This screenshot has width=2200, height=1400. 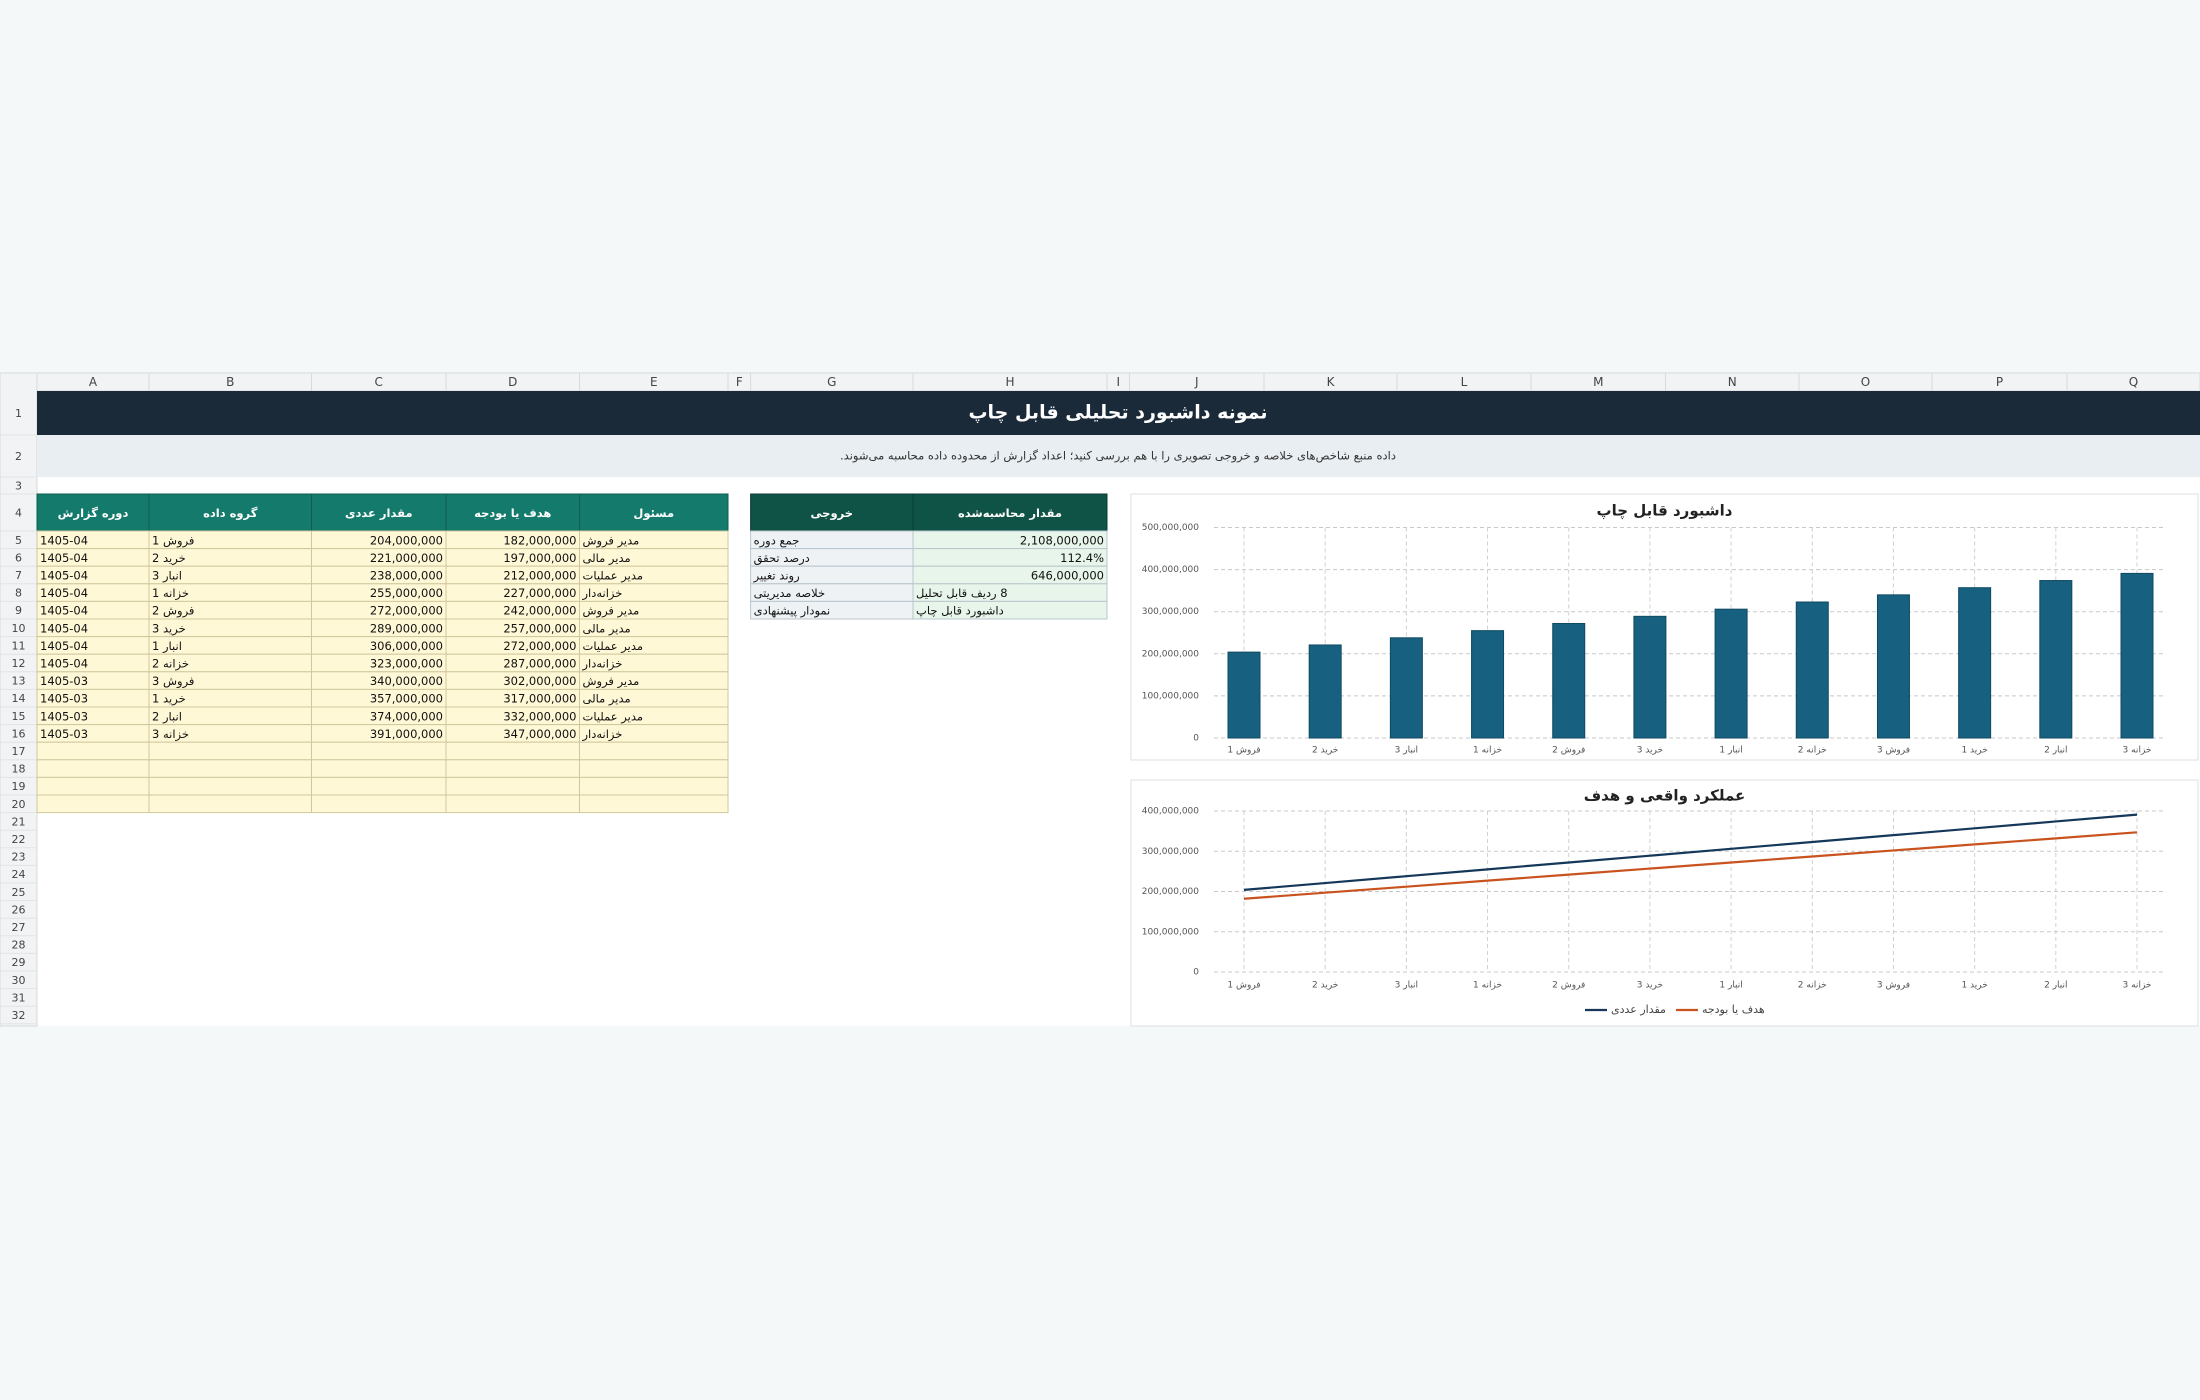 I want to click on row-number: 18, so click(x=19, y=769).